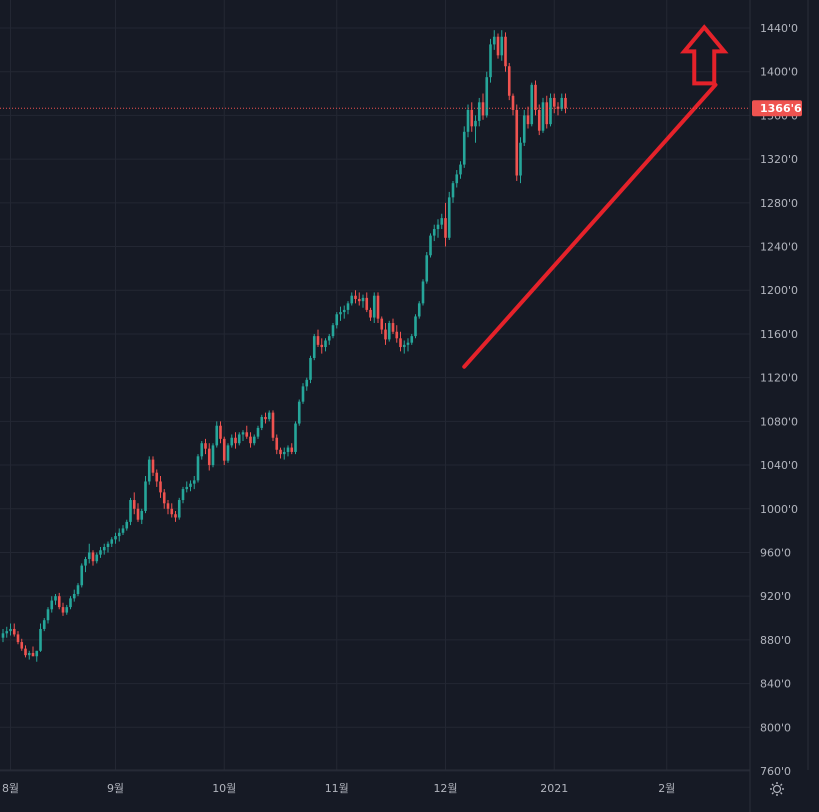  What do you see at coordinates (779, 421) in the screenshot?
I see `price-tick-label: 1080'0` at bounding box center [779, 421].